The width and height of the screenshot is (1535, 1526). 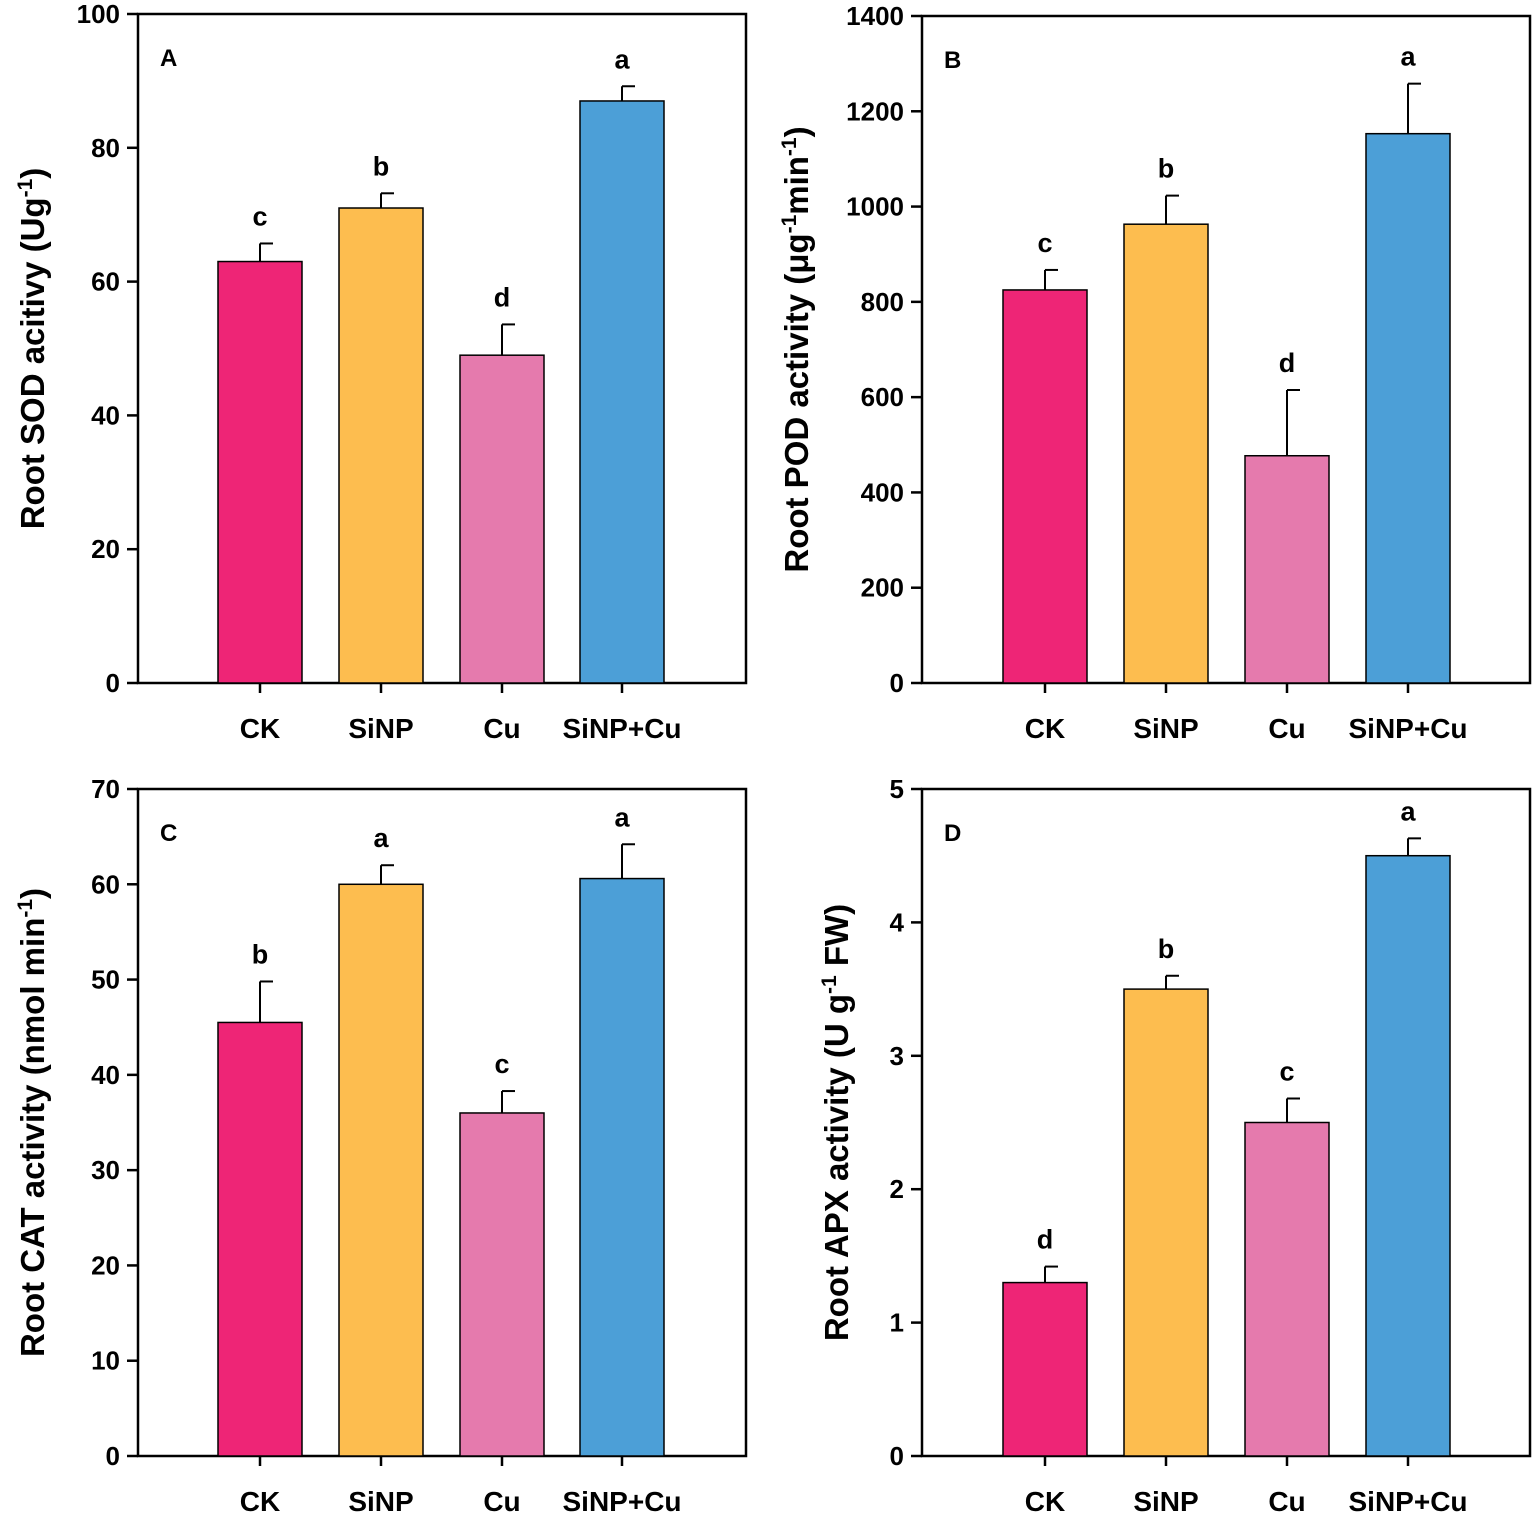 I want to click on y-tick-label: 70, so click(x=105, y=789).